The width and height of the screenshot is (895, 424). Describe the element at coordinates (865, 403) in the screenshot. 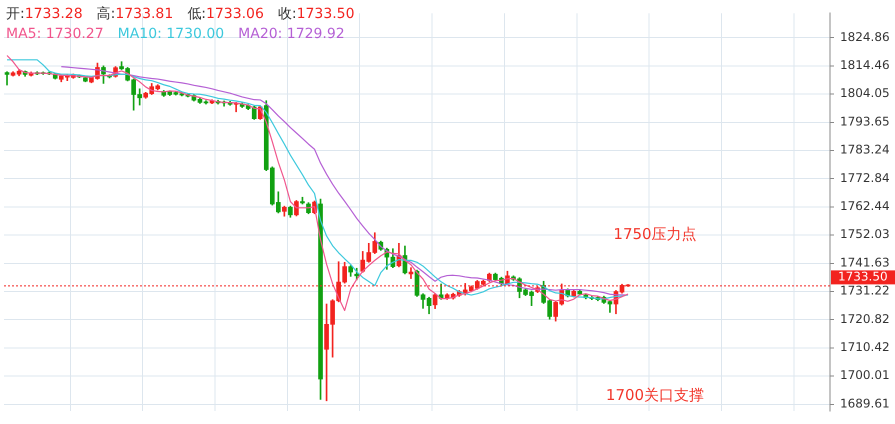

I see `y-tick-label: 1689.61` at that location.